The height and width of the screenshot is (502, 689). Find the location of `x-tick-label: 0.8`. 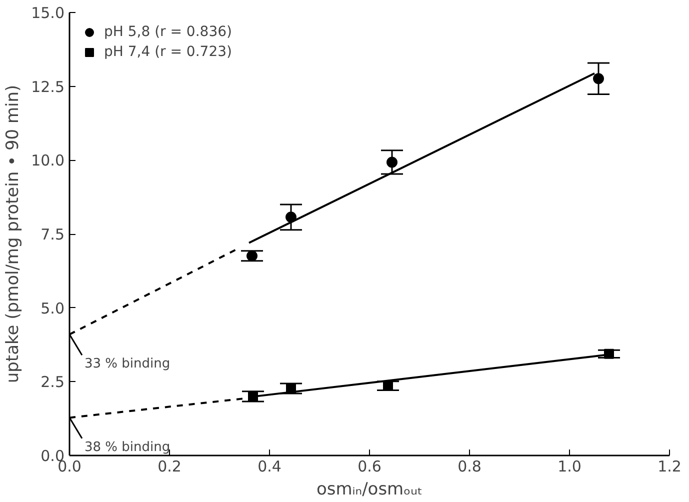

x-tick-label: 0.8 is located at coordinates (470, 467).